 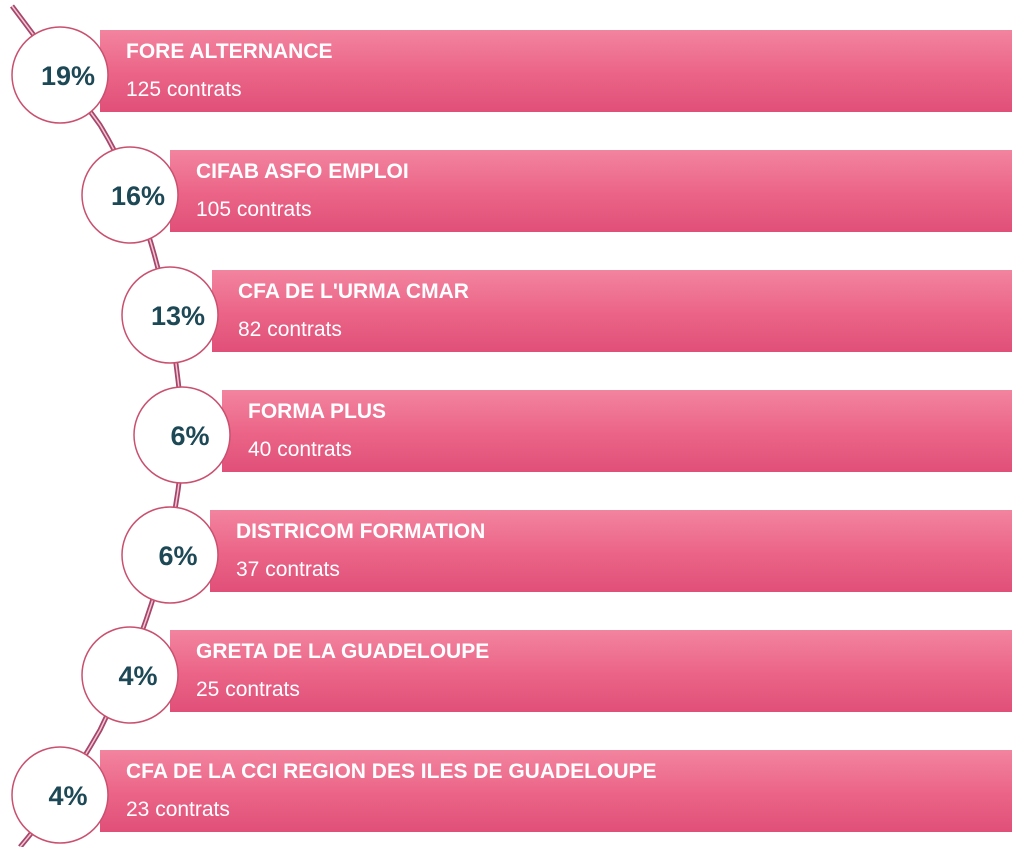 What do you see at coordinates (360, 531) in the screenshot?
I see `item-name: DISTRICOM FORMATION` at bounding box center [360, 531].